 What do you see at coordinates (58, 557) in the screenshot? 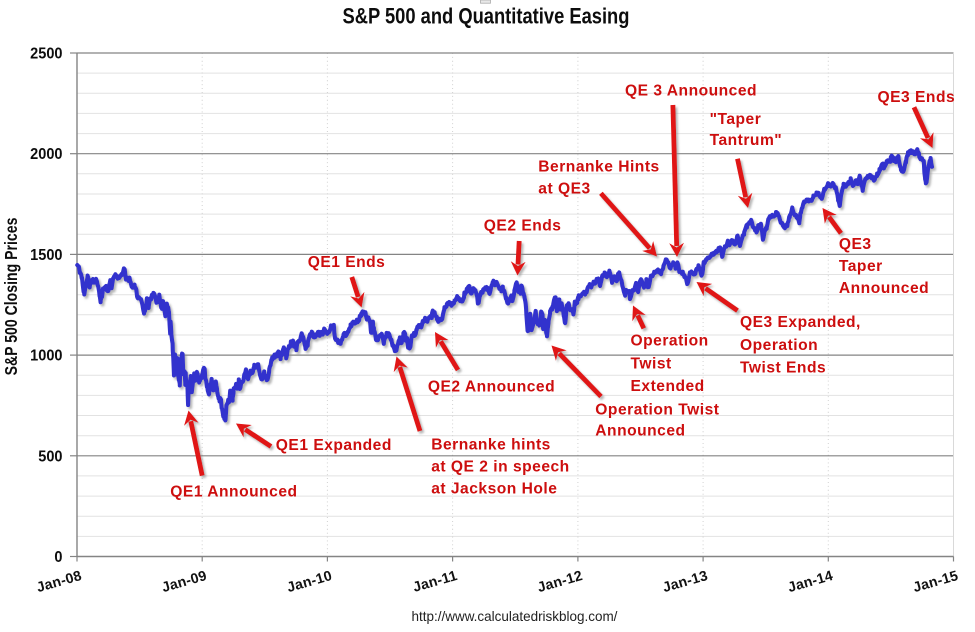
I see `svg-text: 0` at bounding box center [58, 557].